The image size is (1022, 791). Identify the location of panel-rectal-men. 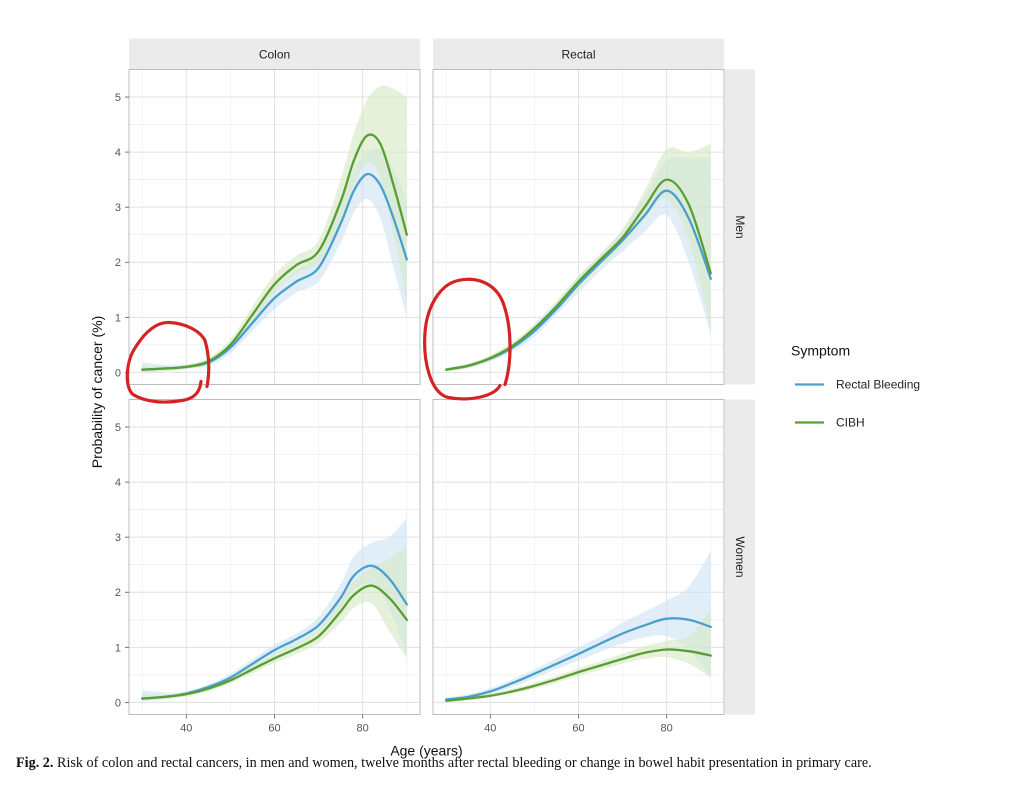
(578, 227).